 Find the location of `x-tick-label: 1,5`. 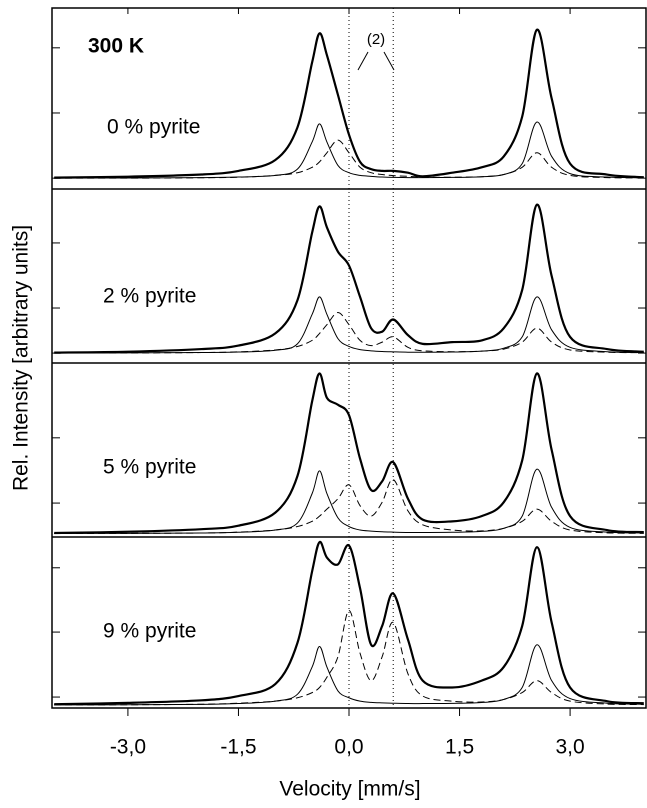

x-tick-label: 1,5 is located at coordinates (459, 747).